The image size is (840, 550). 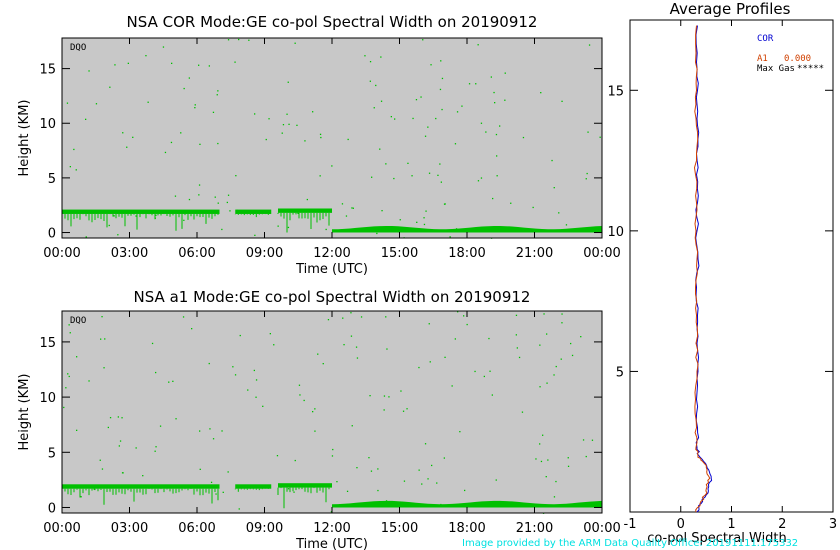 What do you see at coordinates (702, 269) in the screenshot?
I see `profile-line-a1` at bounding box center [702, 269].